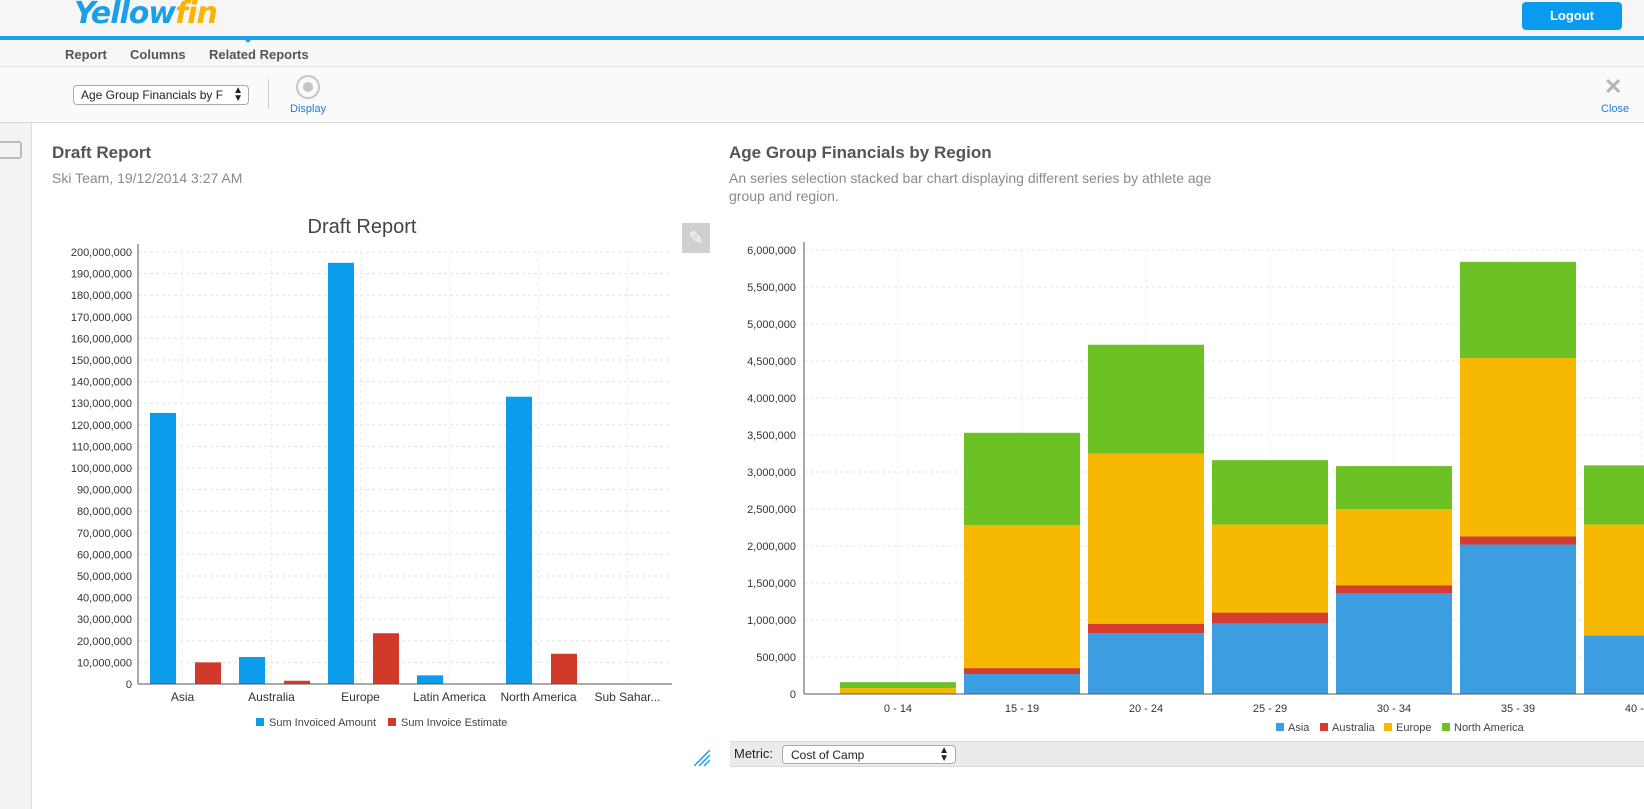 The width and height of the screenshot is (1644, 809). I want to click on header-accent-line, so click(822, 38).